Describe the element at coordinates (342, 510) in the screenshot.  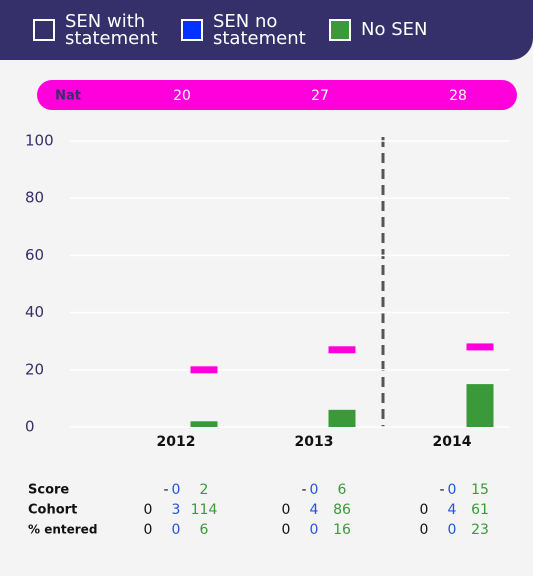
I see `cohort: 86` at that location.